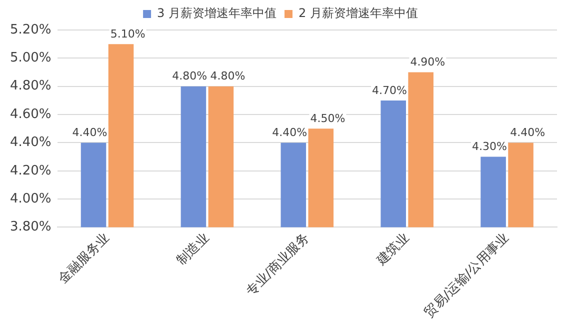  Describe the element at coordinates (217, 13) in the screenshot. I see `legend-label: 3 月薪资增速年率中值` at that location.